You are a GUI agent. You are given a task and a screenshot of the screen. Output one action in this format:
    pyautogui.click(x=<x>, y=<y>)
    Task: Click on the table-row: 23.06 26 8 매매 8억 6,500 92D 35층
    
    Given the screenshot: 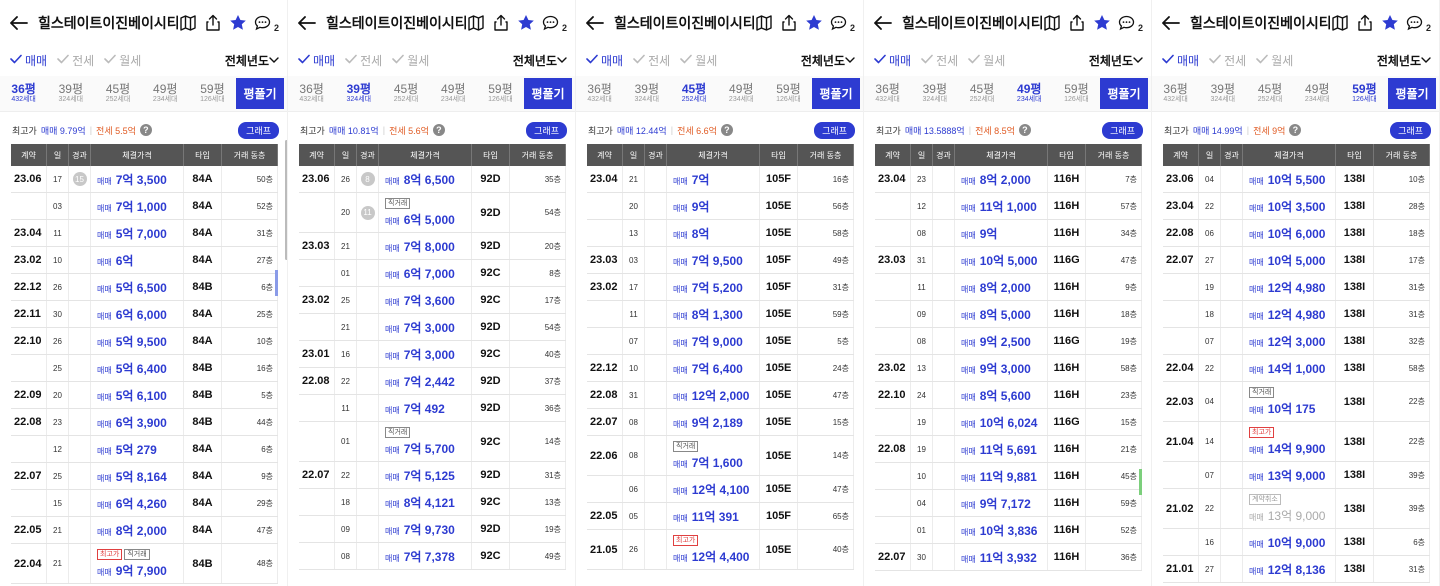 What is the action you would take?
    pyautogui.click(x=432, y=179)
    